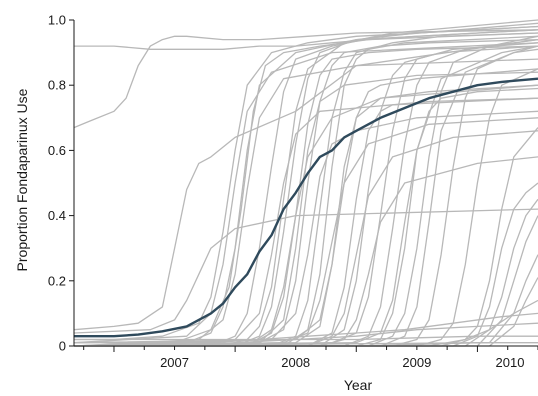  What do you see at coordinates (510, 362) in the screenshot?
I see `x-tick-label: 2010` at bounding box center [510, 362].